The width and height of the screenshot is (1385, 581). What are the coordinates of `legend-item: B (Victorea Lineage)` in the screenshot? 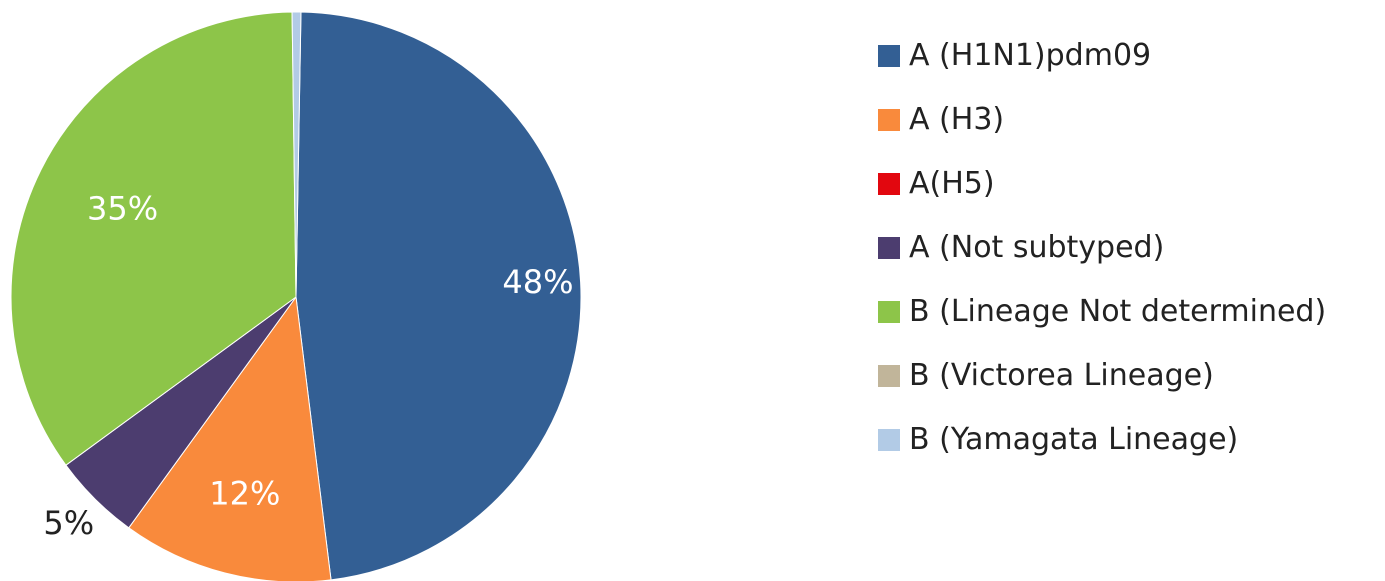 It's located at (1128, 376).